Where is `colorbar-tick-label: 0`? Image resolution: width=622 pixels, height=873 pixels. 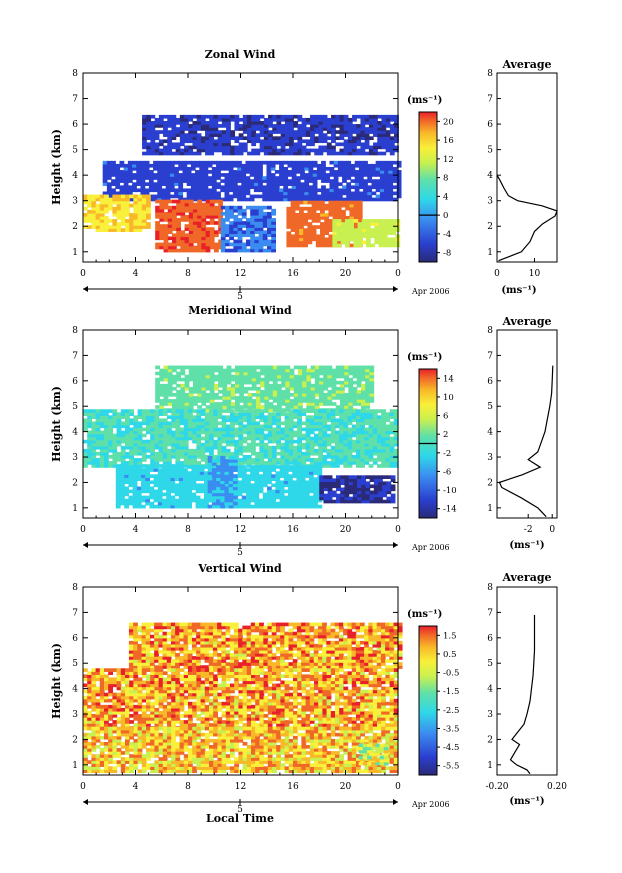 colorbar-tick-label: 0 is located at coordinates (445, 216).